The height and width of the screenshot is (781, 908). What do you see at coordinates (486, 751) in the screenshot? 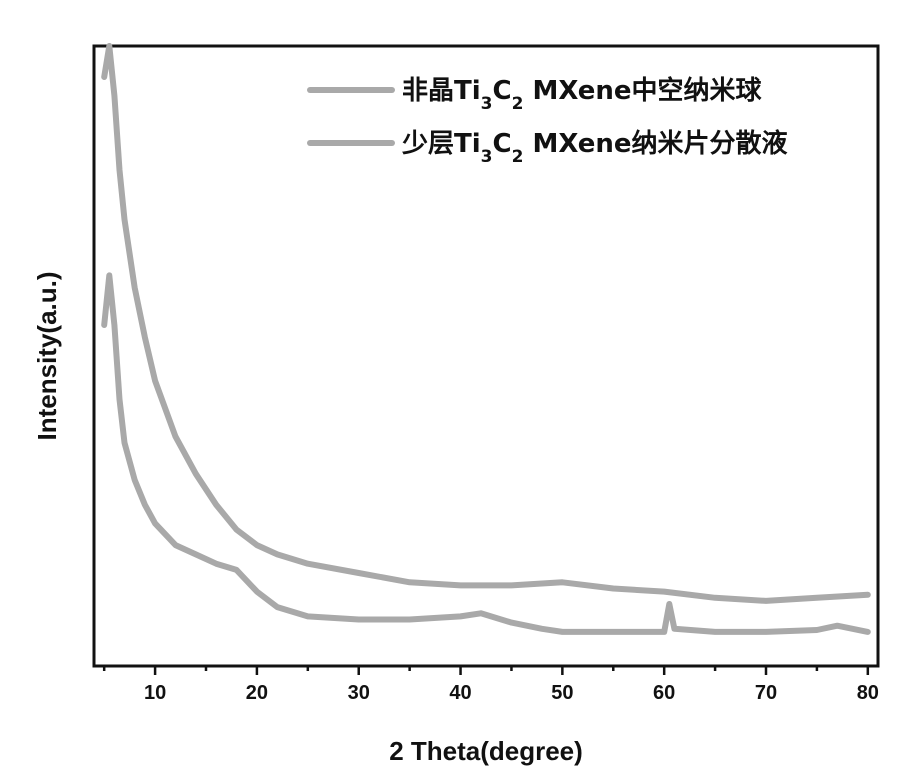
I see `x-axis-title: 2 Theta(degree)` at bounding box center [486, 751].